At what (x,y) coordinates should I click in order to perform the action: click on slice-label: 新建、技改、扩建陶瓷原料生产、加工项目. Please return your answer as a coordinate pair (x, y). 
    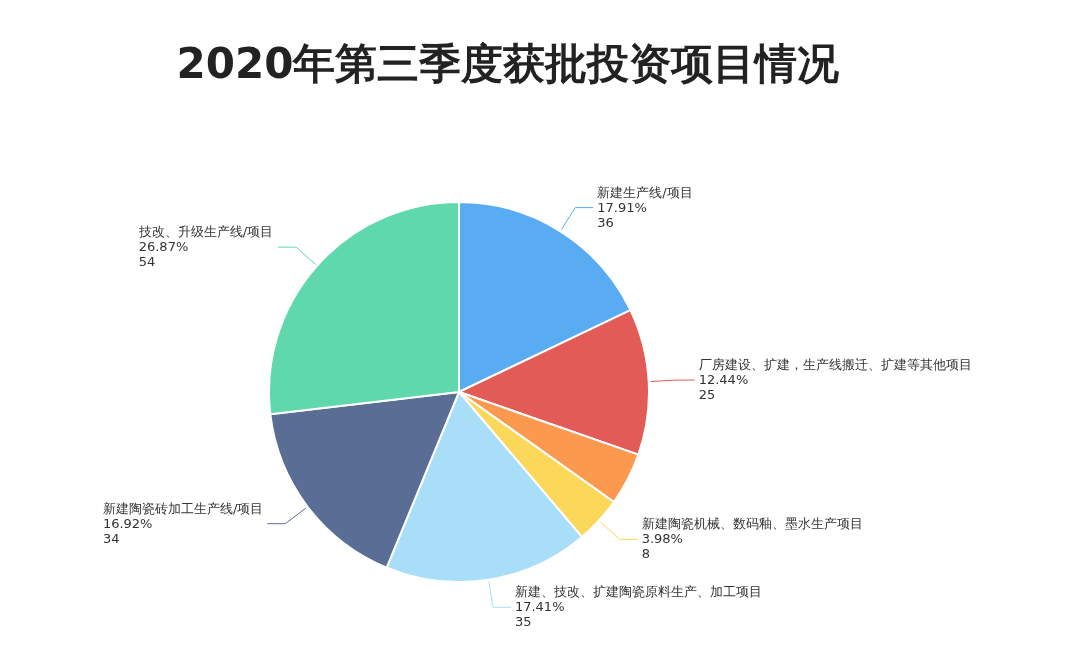
    Looking at the image, I should click on (638, 592).